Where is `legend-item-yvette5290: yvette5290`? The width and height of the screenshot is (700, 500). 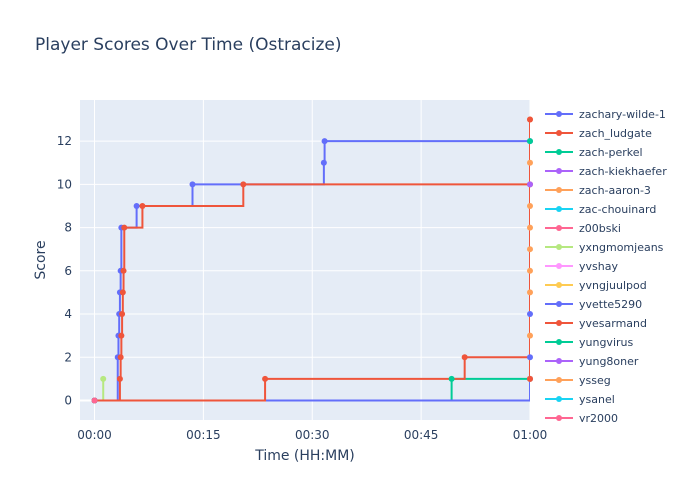
legend-item-yvette5290: yvette5290 is located at coordinates (593, 304).